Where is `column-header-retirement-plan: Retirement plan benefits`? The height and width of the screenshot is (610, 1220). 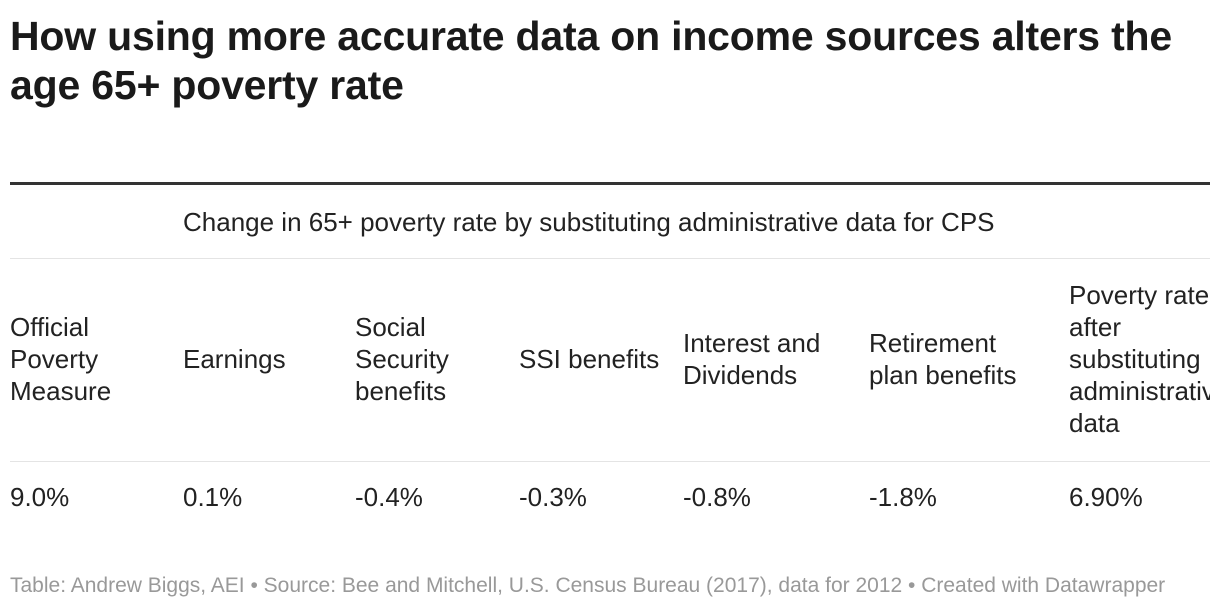
column-header-retirement-plan: Retirement plan benefits is located at coordinates (943, 359).